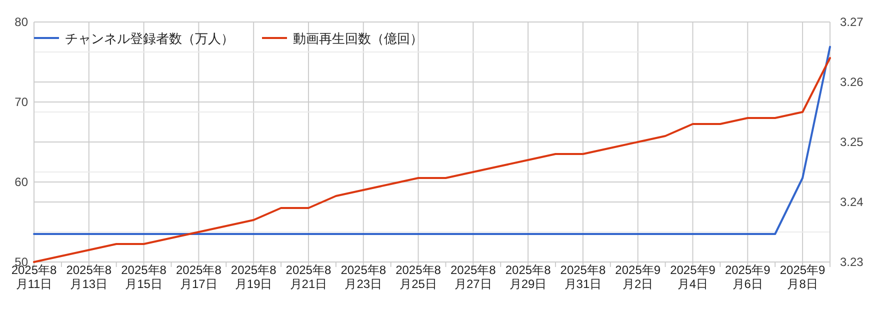 This screenshot has width=875, height=312. I want to click on x-tick-label: 2025年8月23日, so click(364, 277).